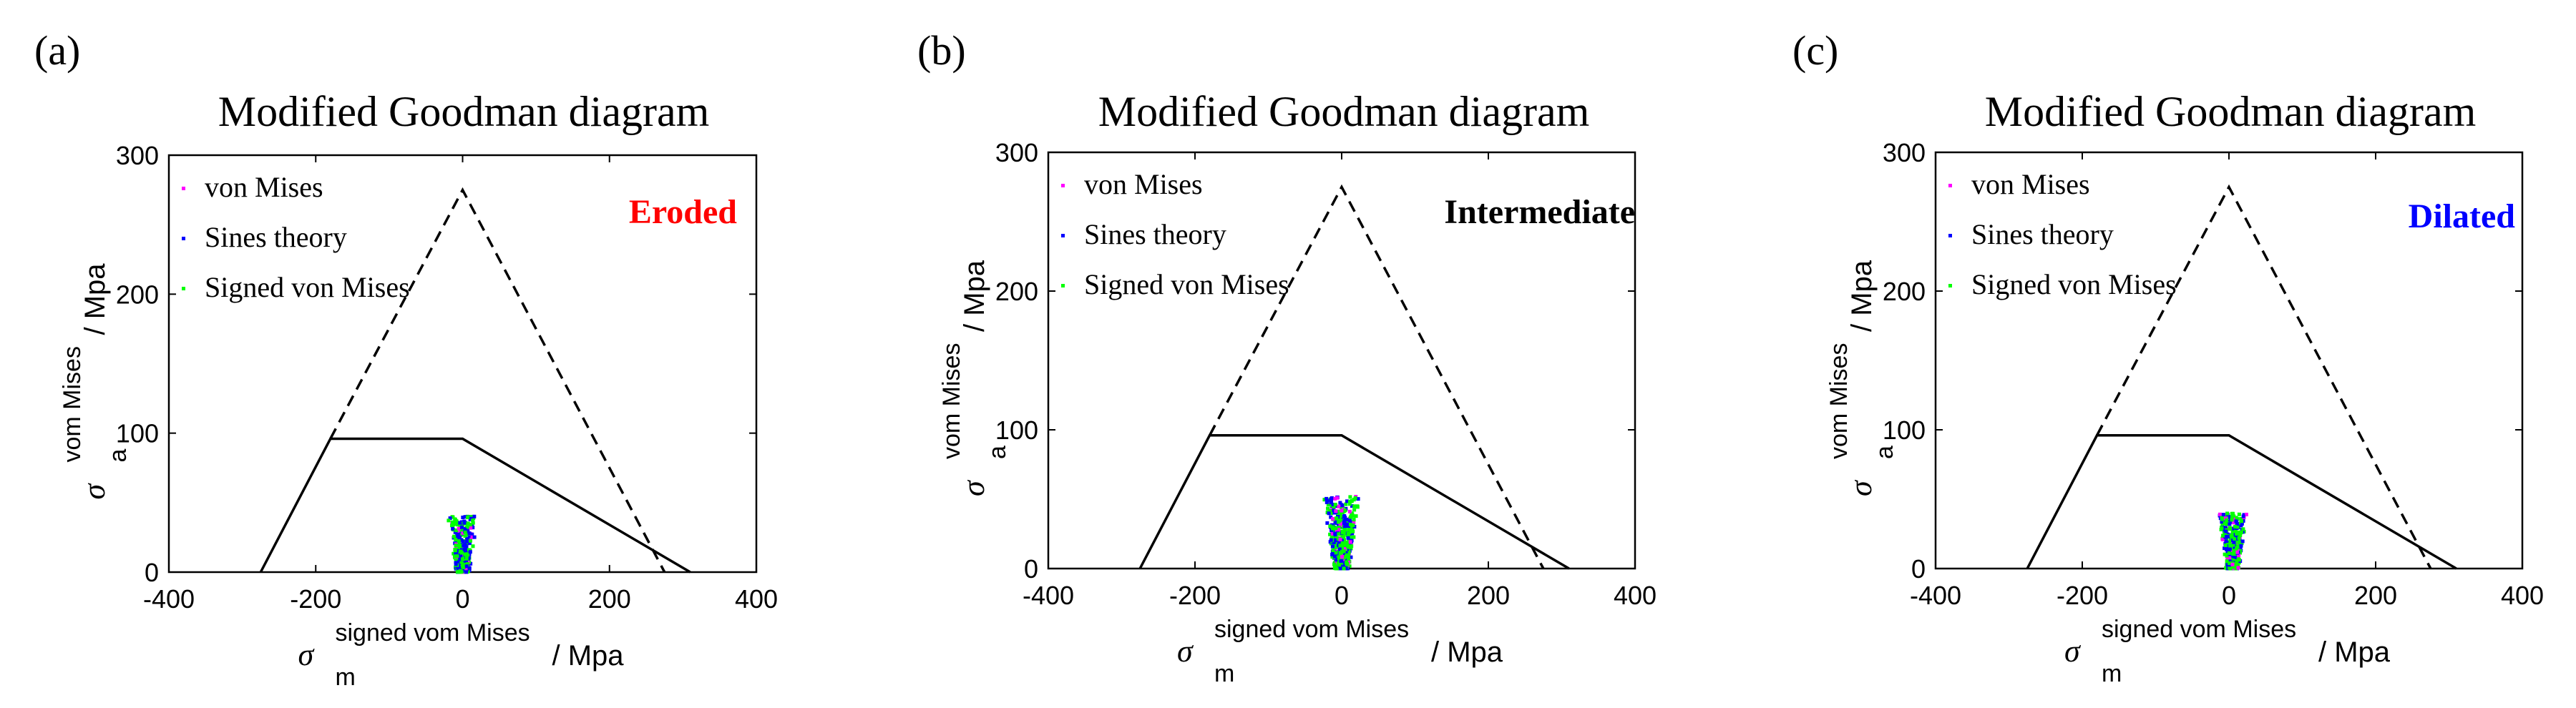  Describe the element at coordinates (2073, 652) in the screenshot. I see `x-axis-symbol: σ` at that location.